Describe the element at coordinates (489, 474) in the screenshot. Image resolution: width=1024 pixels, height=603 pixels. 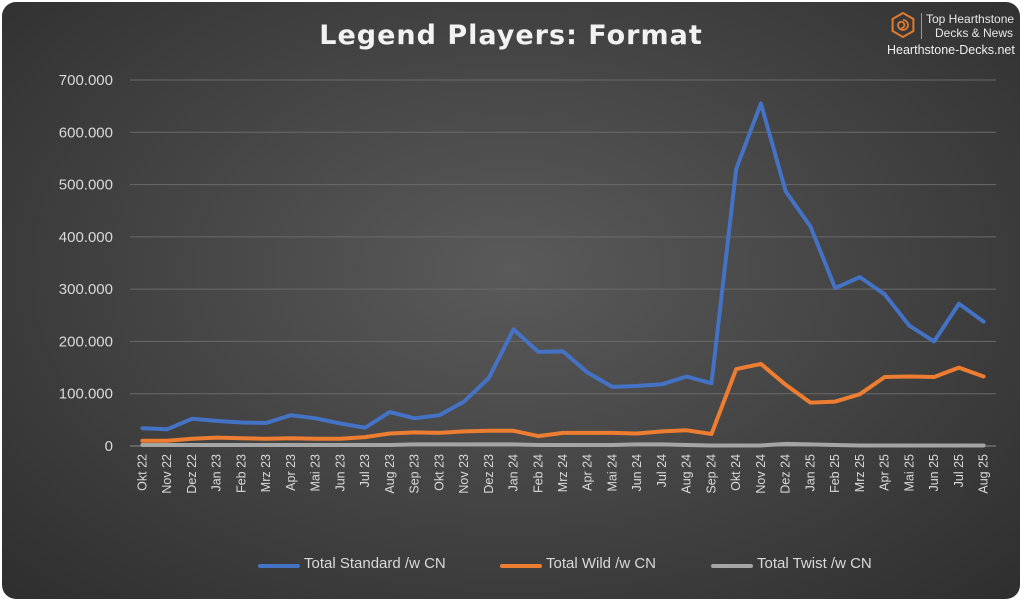
I see `x-tick-label: Dez 23` at that location.